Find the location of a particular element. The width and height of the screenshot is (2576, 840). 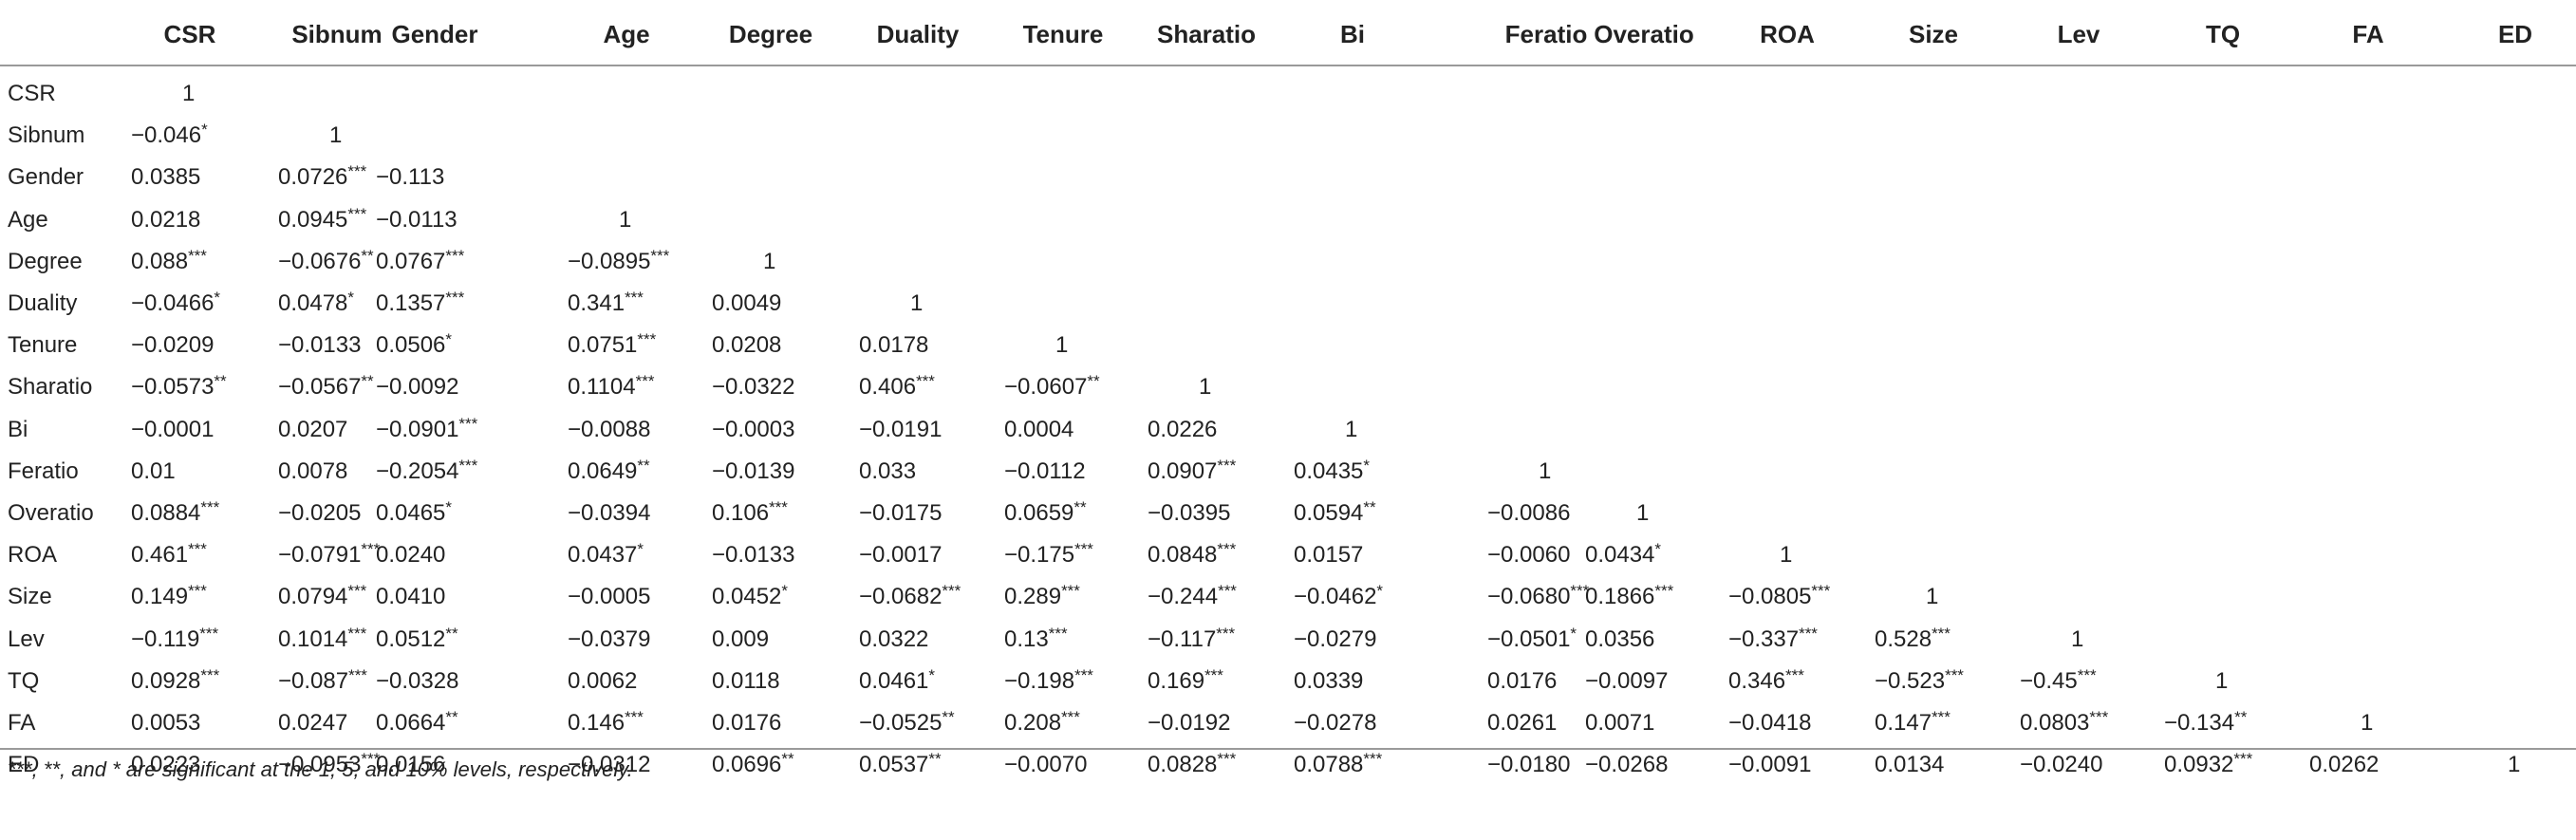

cell-value: −0.45 is located at coordinates (2049, 680).